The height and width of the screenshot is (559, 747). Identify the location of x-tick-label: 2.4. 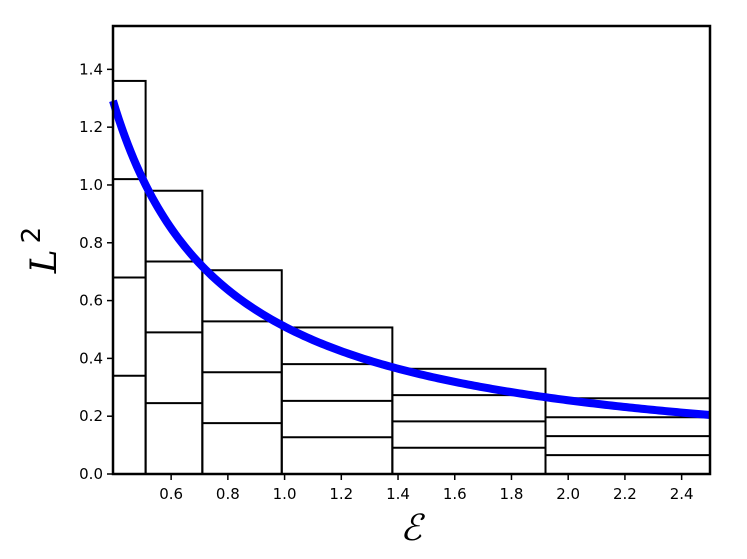
(682, 494).